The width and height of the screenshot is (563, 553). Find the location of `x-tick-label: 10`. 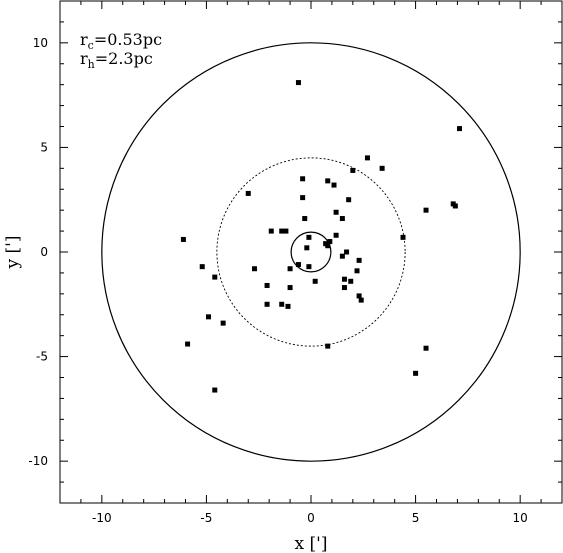

x-tick-label: 10 is located at coordinates (520, 518).